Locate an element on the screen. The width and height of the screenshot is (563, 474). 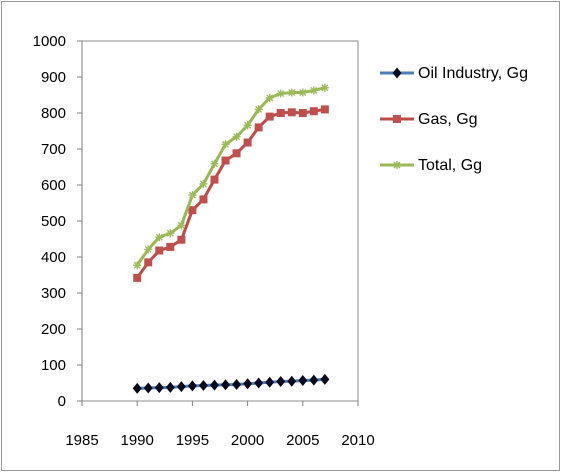
y-tick-label: 300 is located at coordinates (53, 293).